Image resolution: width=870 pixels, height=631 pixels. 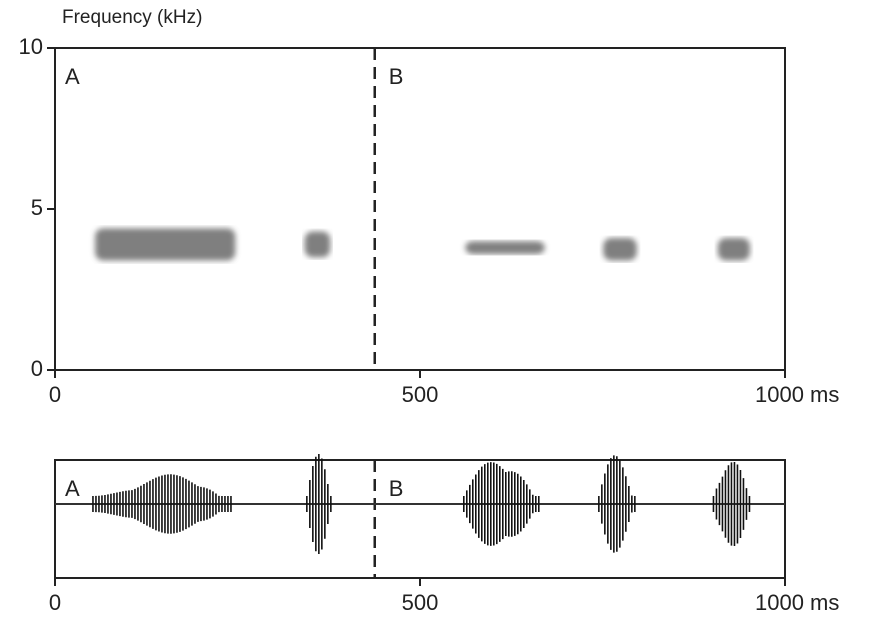 What do you see at coordinates (31, 46) in the screenshot?
I see `y-tick-label: 10` at bounding box center [31, 46].